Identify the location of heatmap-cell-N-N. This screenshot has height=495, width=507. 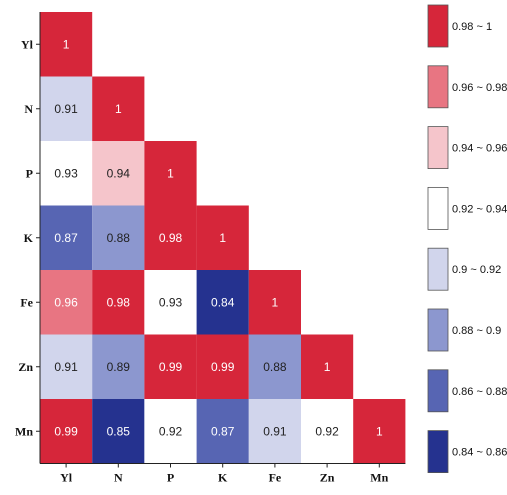
(118, 108).